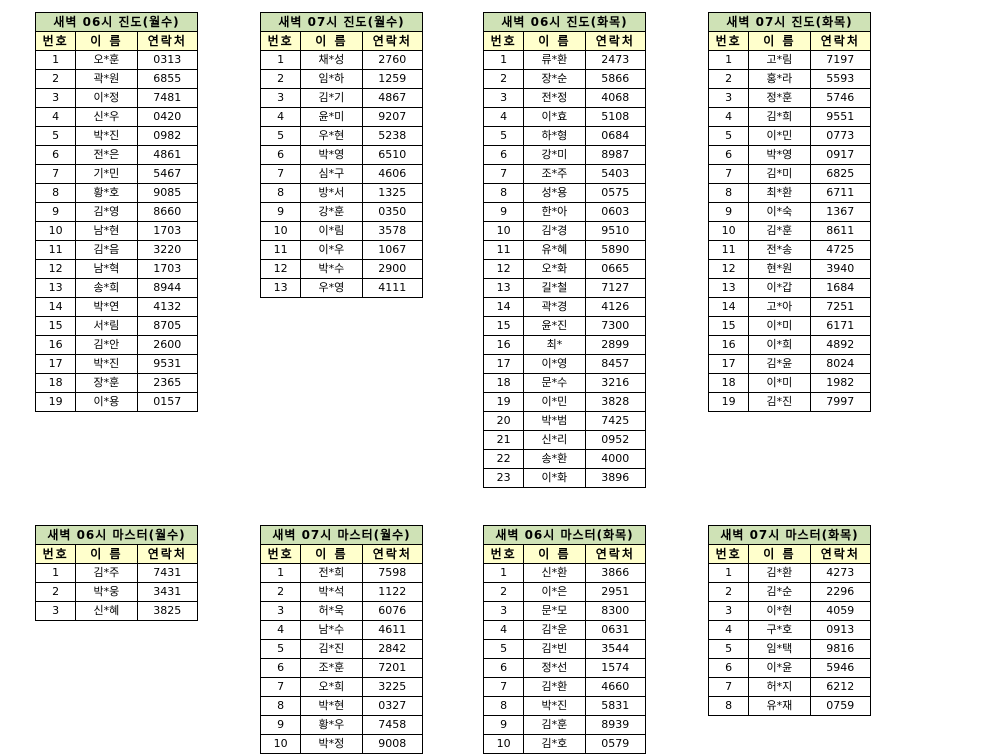 This screenshot has width=987, height=754. I want to click on cell-number: 22, so click(503, 459).